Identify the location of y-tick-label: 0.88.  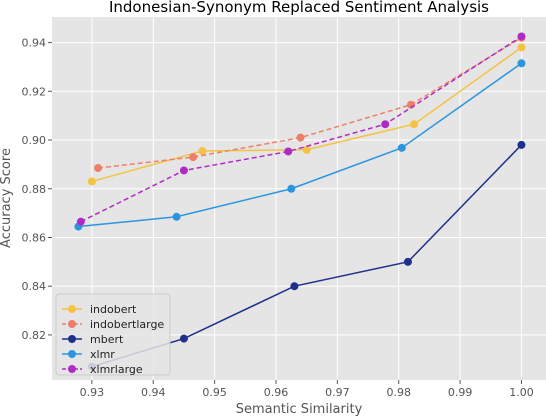
(34, 189).